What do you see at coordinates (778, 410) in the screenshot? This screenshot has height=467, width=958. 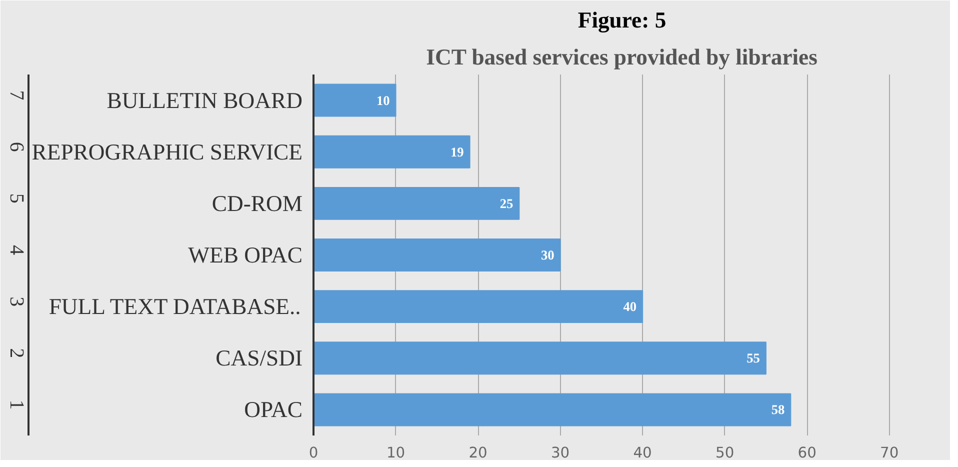 I see `data-label: 58` at bounding box center [778, 410].